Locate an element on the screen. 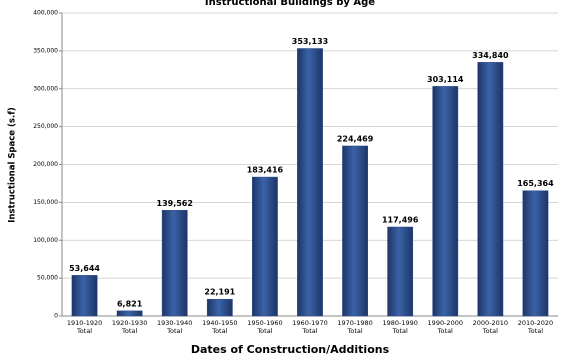 This screenshot has width=562, height=357. y-tick-label: 350,000 is located at coordinates (45, 50).